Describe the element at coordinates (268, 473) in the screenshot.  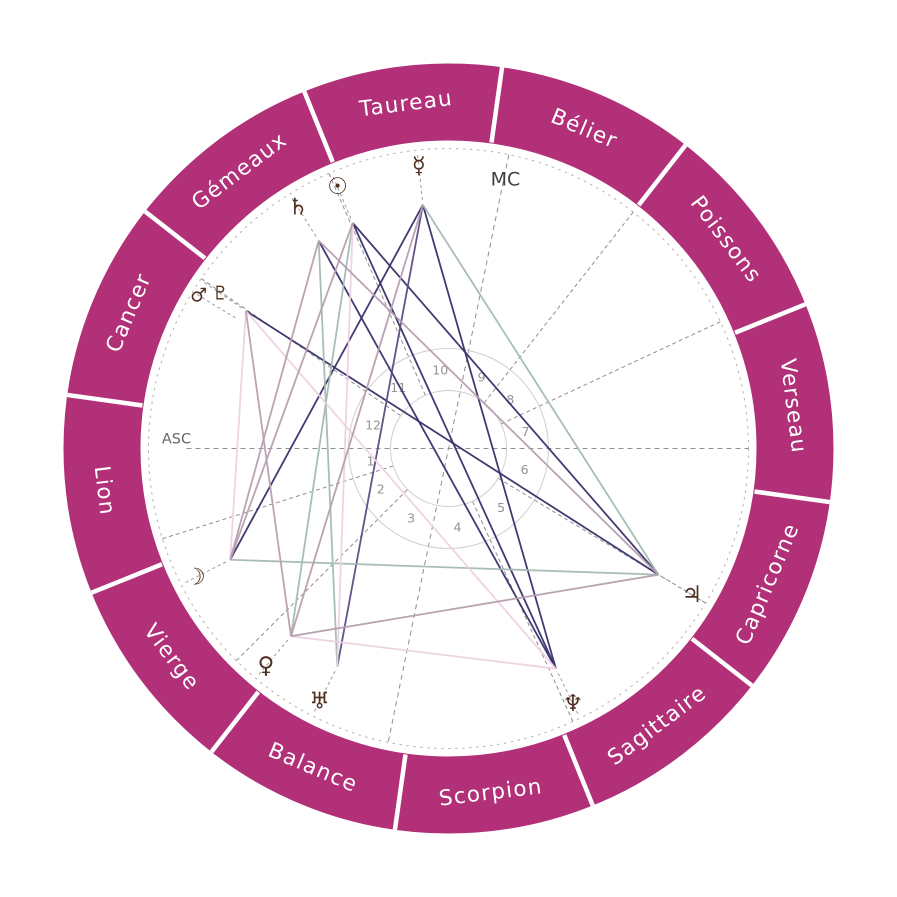
I see `aspect-pluto-venus` at that location.